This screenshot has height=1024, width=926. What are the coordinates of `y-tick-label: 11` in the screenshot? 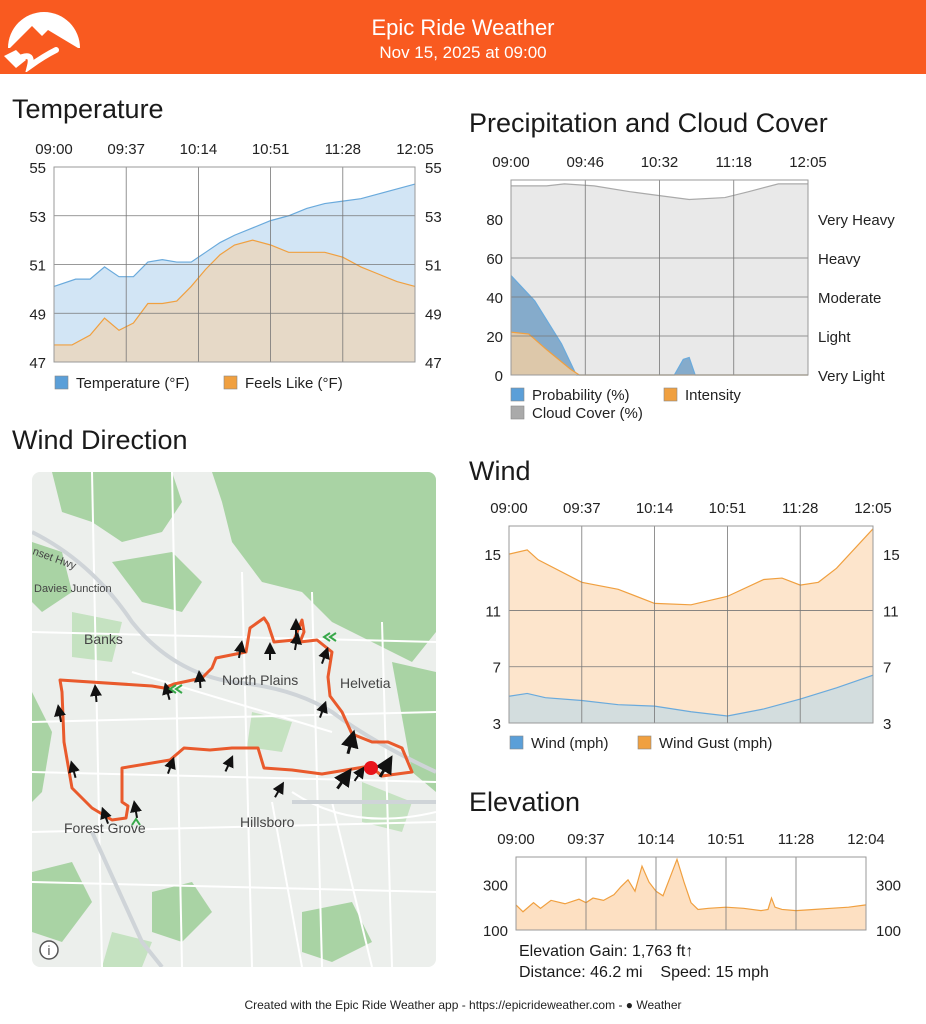 It's located at (493, 611).